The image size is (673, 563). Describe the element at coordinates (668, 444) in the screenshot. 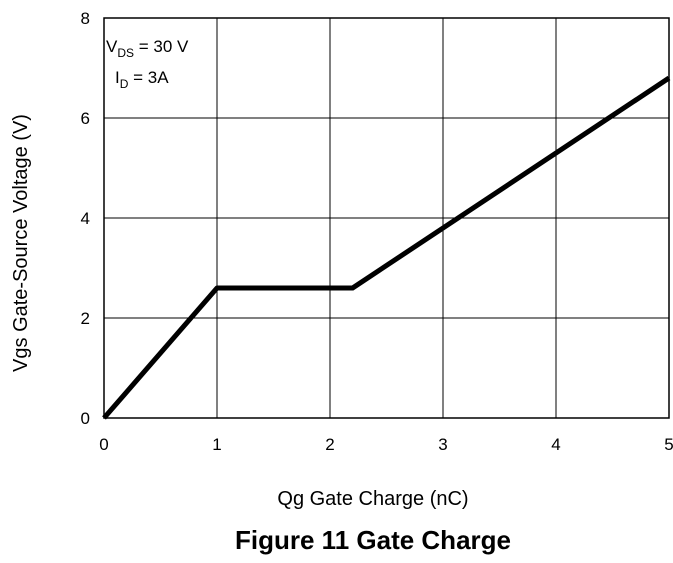

I see `x-tick-label: 5` at that location.